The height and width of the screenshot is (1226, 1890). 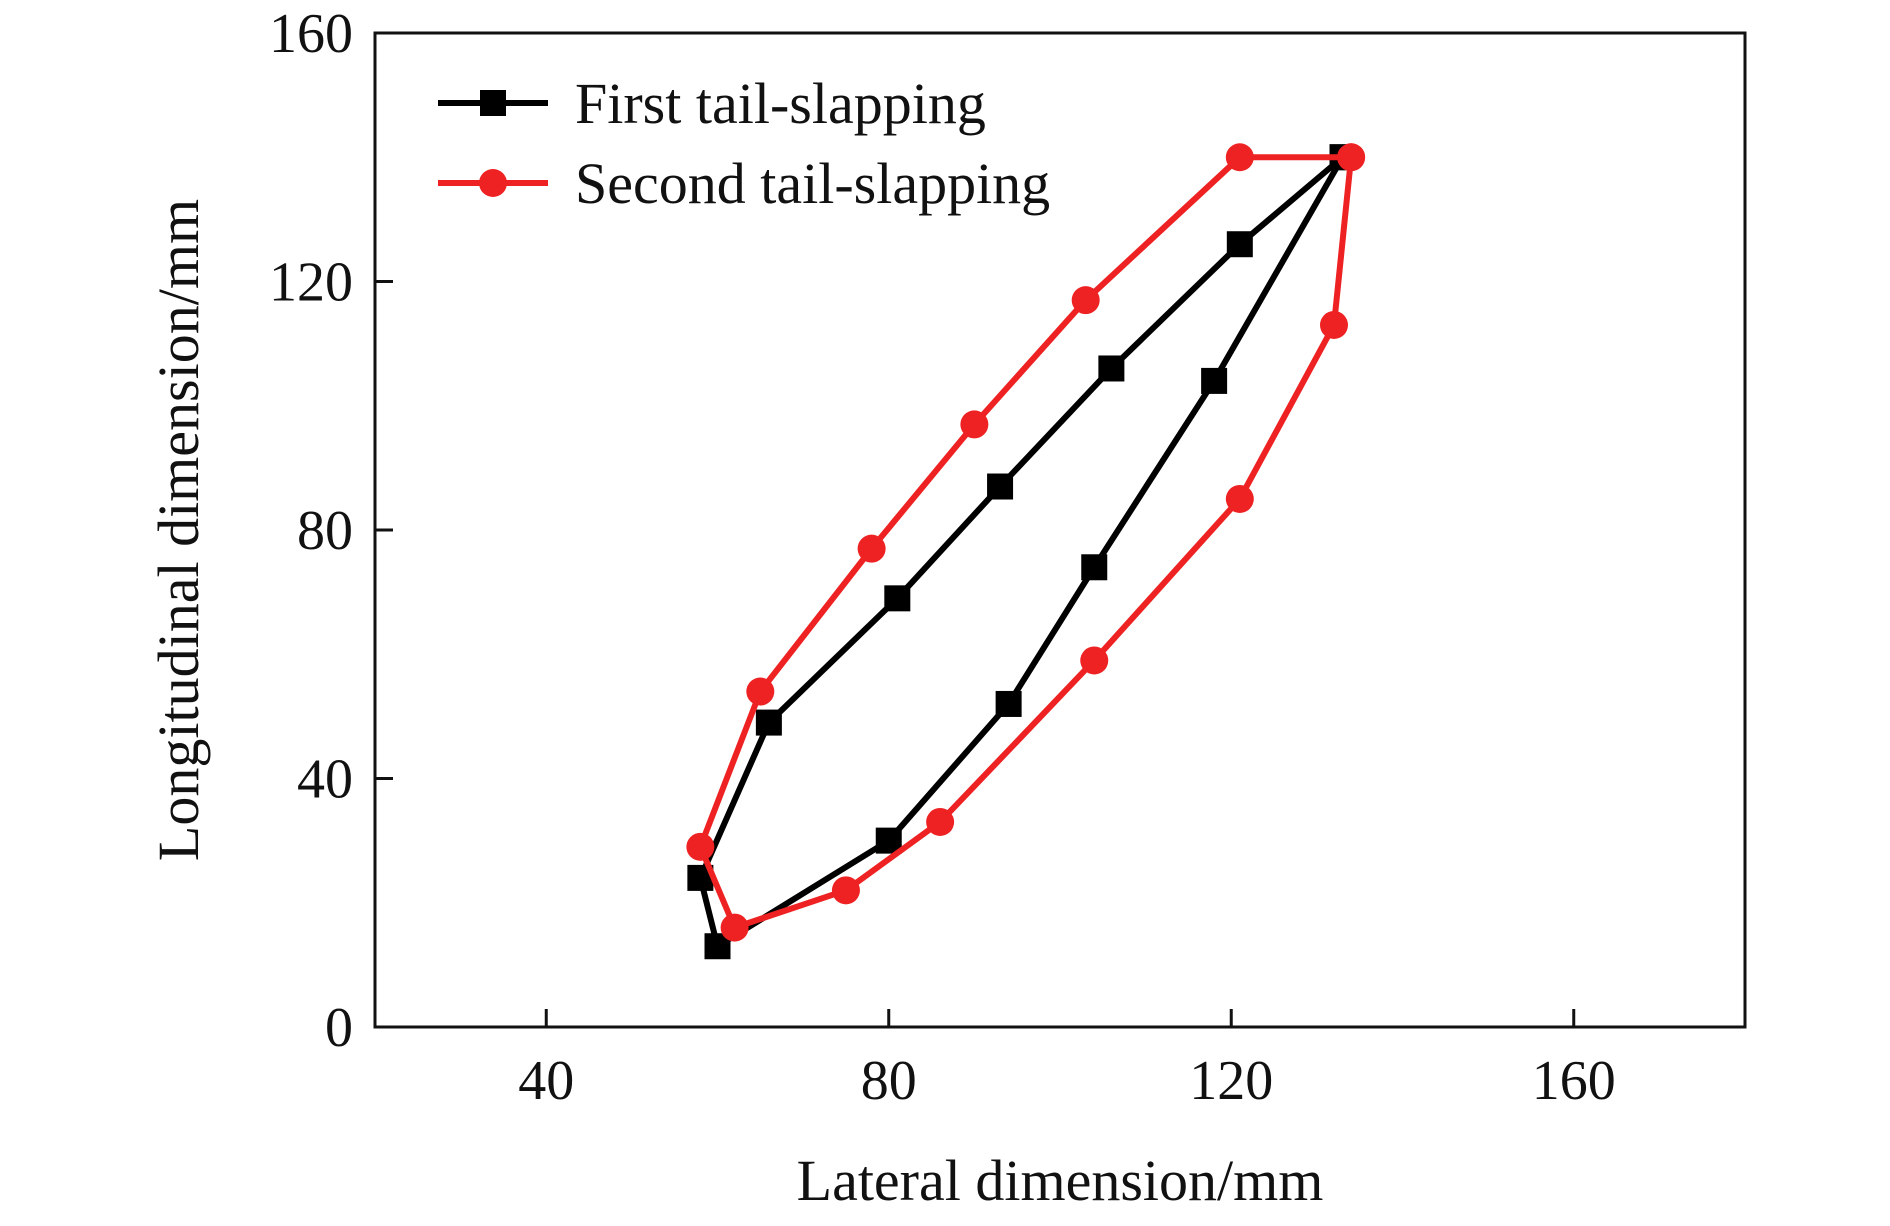 What do you see at coordinates (311, 34) in the screenshot?
I see `y-tick-label: 160` at bounding box center [311, 34].